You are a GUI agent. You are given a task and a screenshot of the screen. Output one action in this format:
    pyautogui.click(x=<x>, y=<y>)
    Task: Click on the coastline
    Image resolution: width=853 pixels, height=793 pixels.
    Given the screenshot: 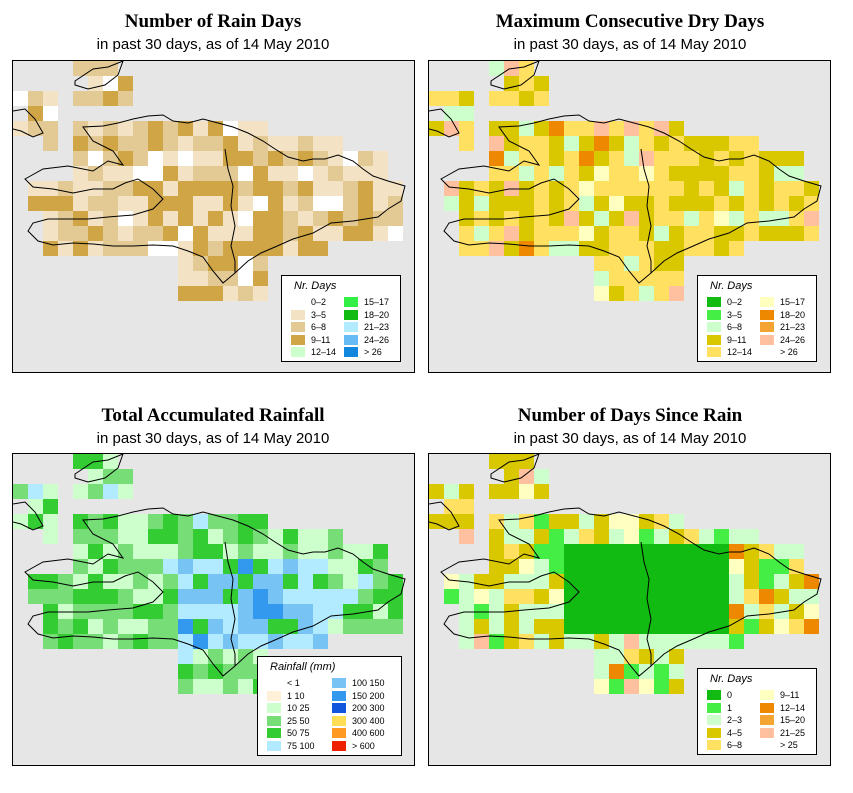 What is the action you would take?
    pyautogui.click(x=631, y=592)
    